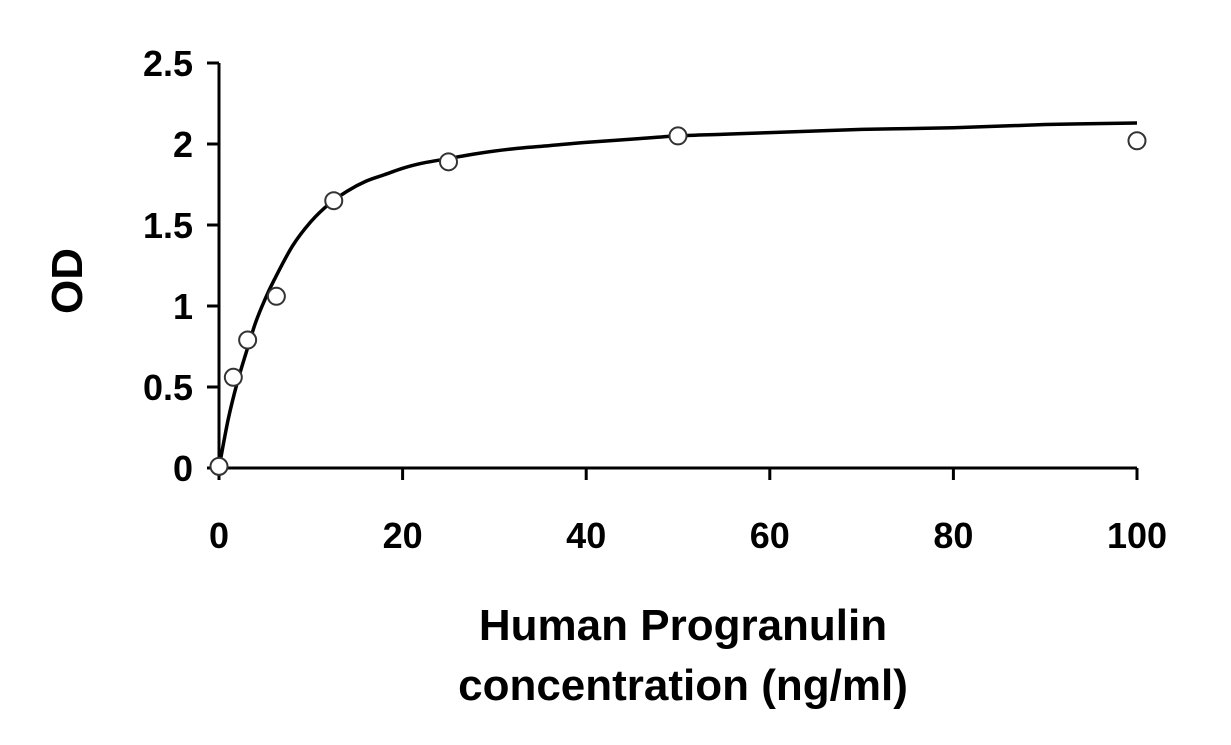 This screenshot has height=745, width=1231. I want to click on y-ticks: 0 0.5 1 1.5 2 2.5, so click(181, 266).